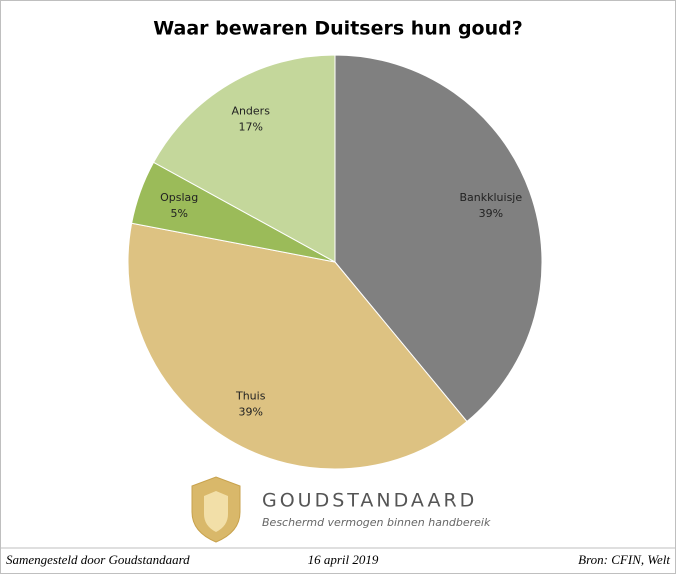  Describe the element at coordinates (250, 396) in the screenshot. I see `slice-label: Thuis` at that location.